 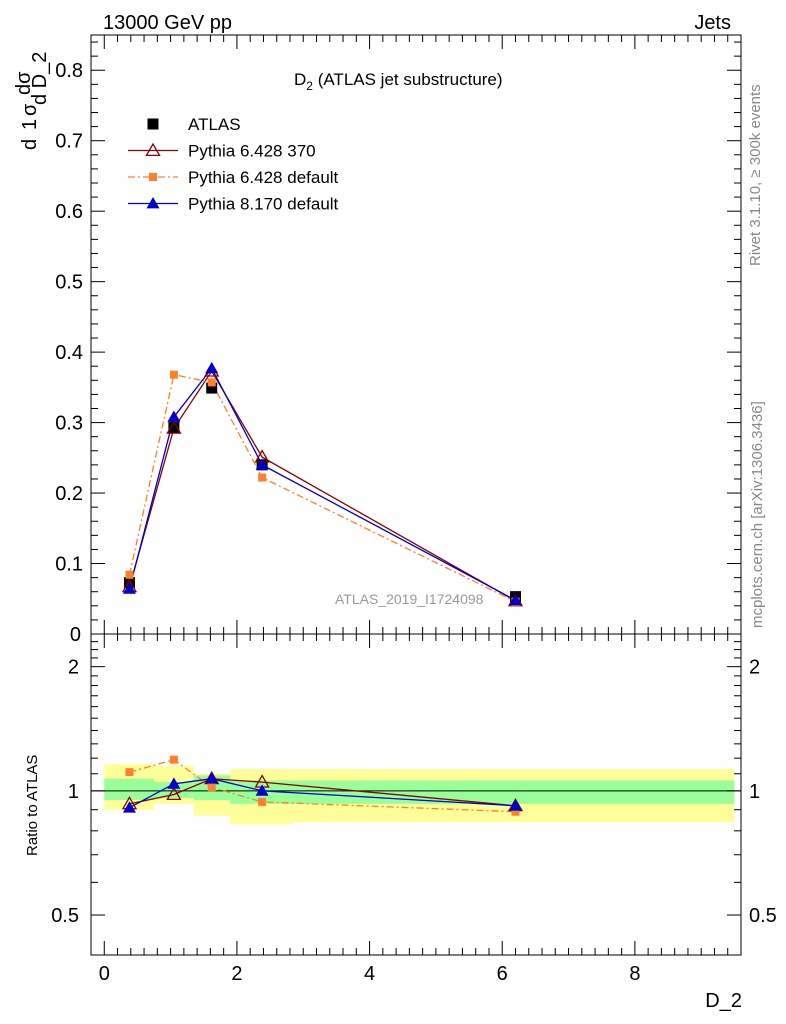 I want to click on header-left: 13000 GeV pp, so click(x=167, y=23).